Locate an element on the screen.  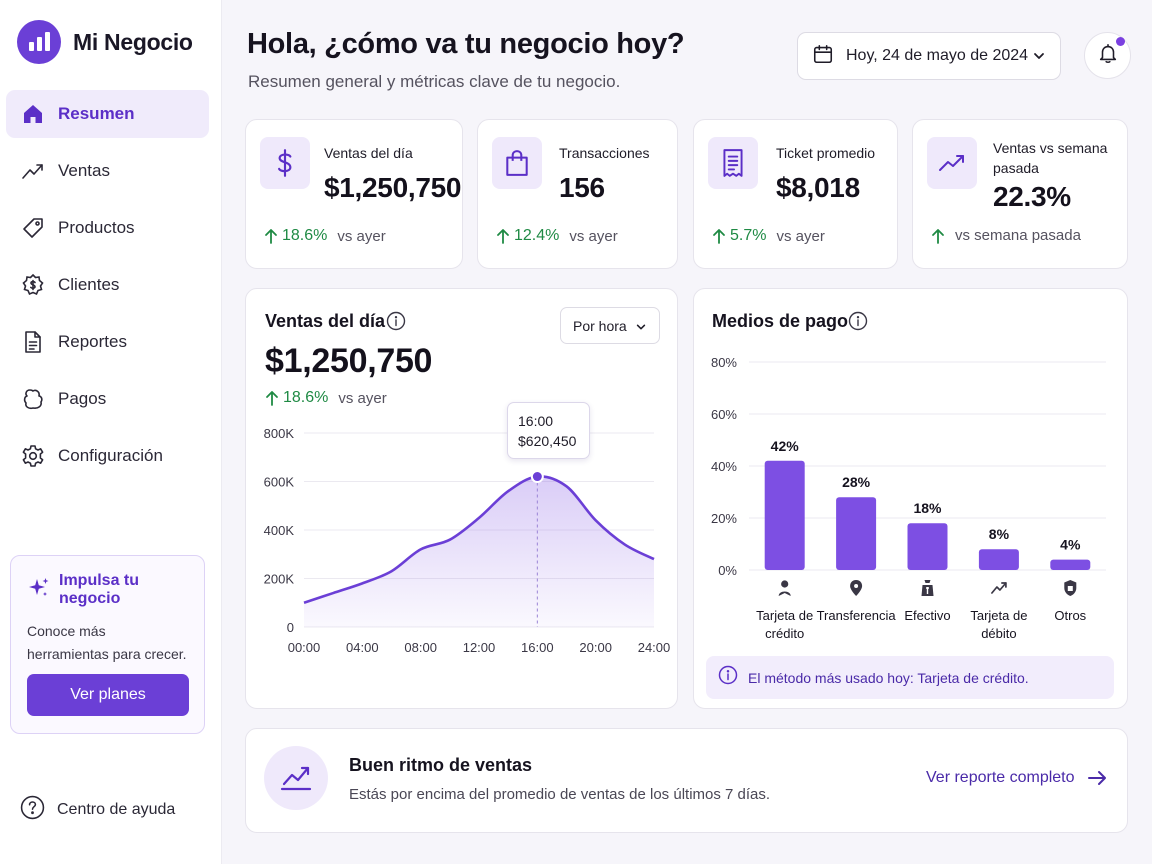
sidebar-item-pagos: Pagos is located at coordinates (107, 399).